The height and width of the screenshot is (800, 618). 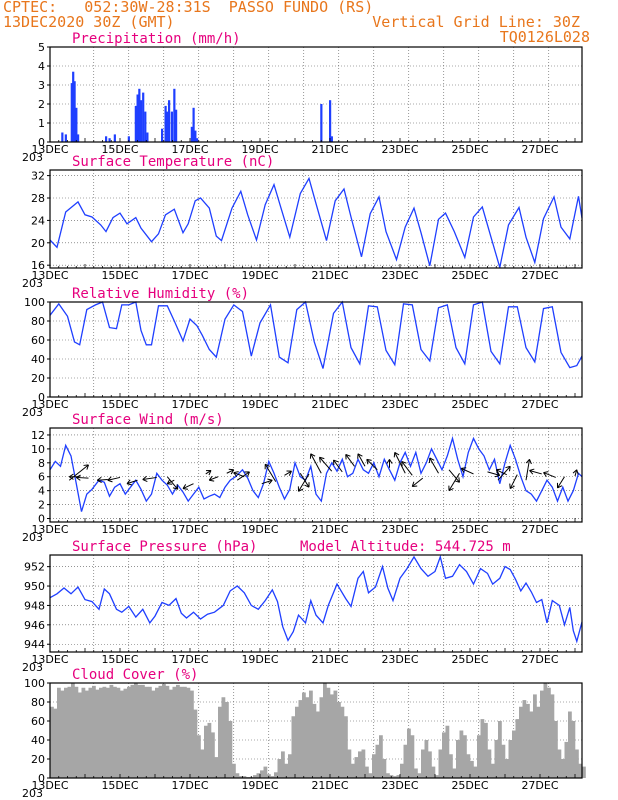 I want to click on y-tick-label: 80, so click(x=38, y=702).